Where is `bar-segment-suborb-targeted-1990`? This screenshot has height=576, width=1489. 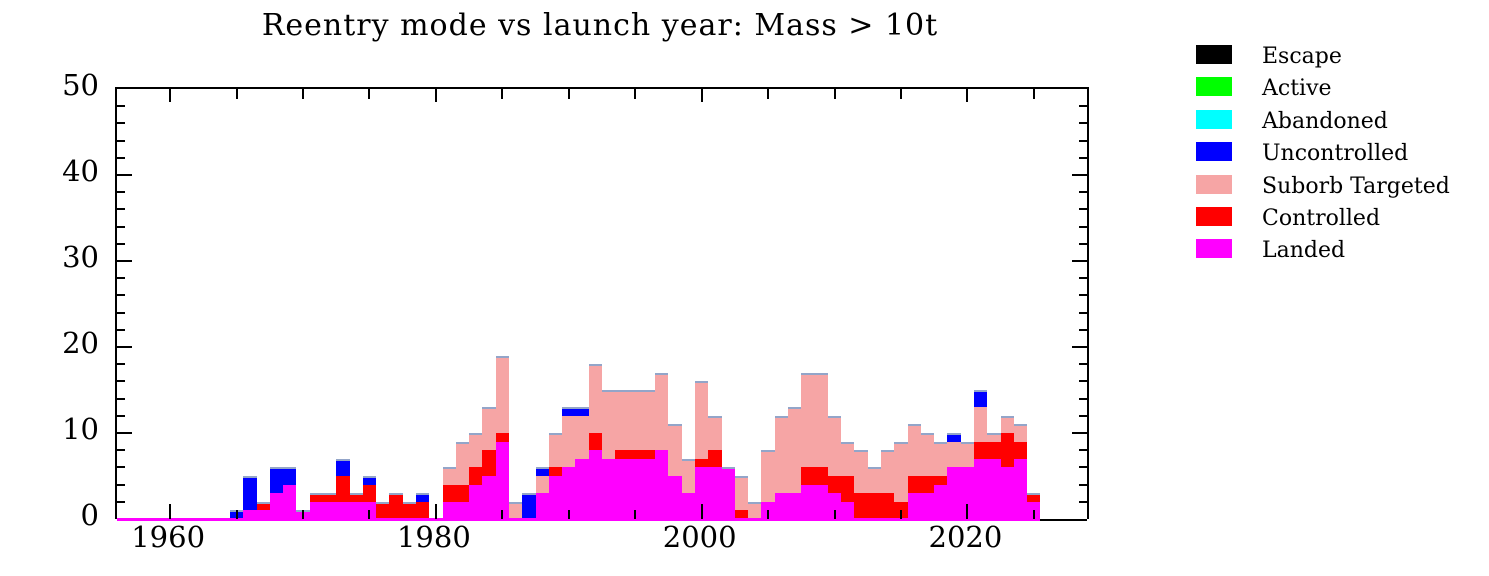 bar-segment-suborb-targeted-1990 is located at coordinates (569, 441).